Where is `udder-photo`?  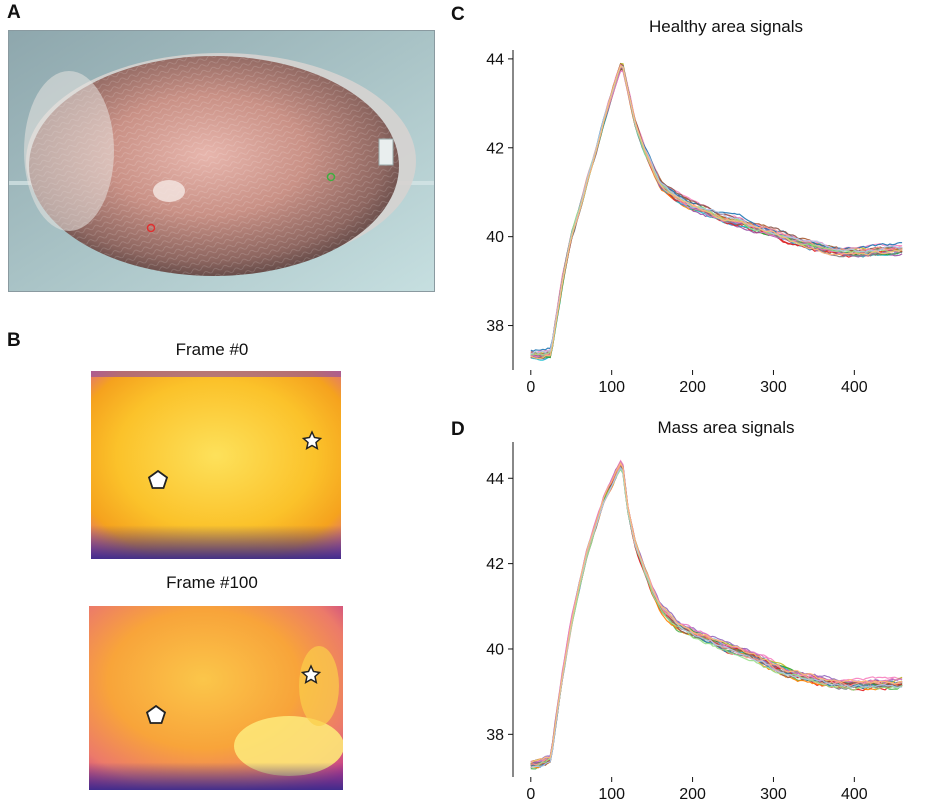
udder-photo is located at coordinates (221, 161).